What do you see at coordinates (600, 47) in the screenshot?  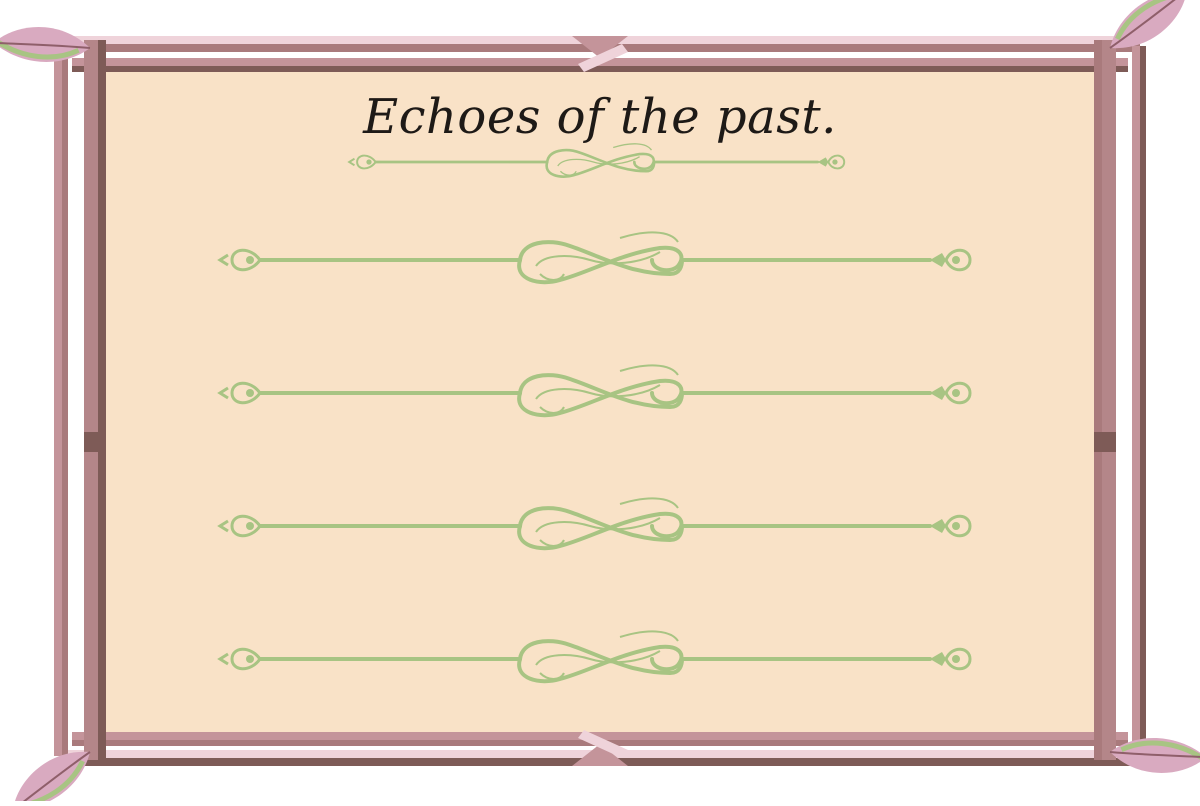 I see `ribbon-twist-top` at bounding box center [600, 47].